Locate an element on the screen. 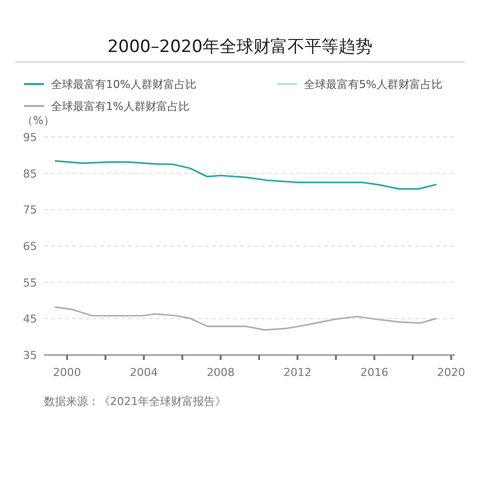  x-tick-label: 2004 is located at coordinates (144, 372).